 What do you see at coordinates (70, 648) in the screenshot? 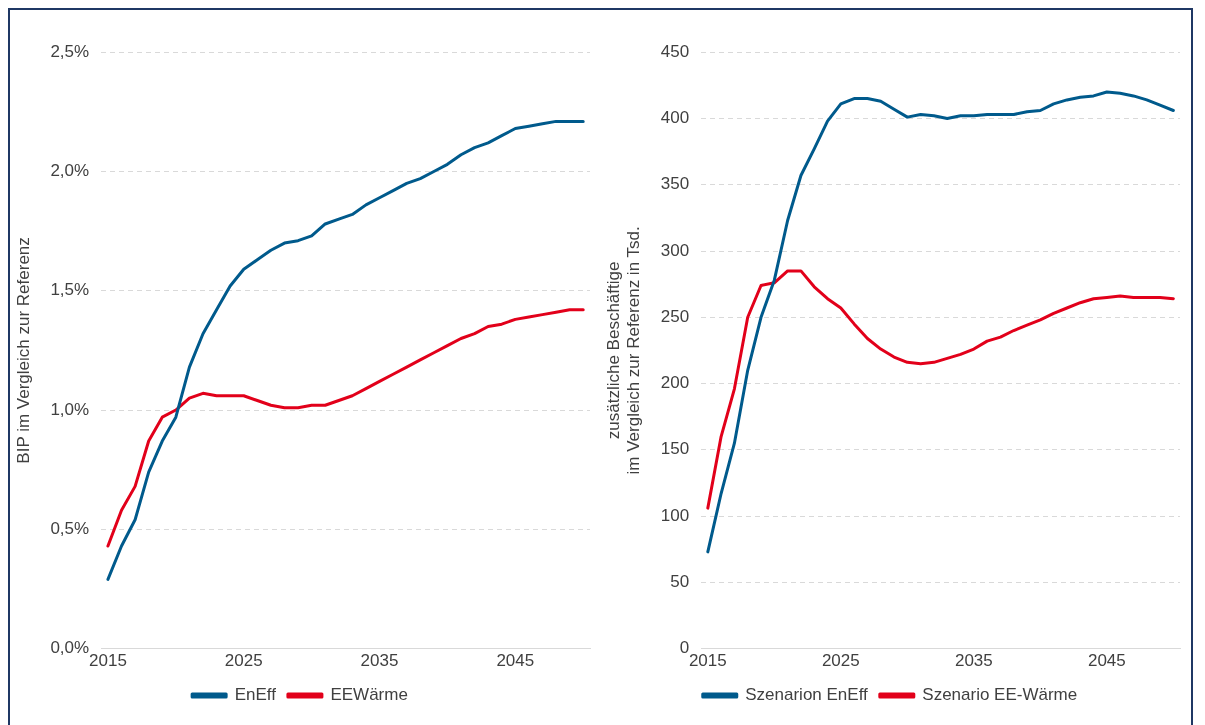
I see `y-tick-label: 0,0%` at bounding box center [70, 648].